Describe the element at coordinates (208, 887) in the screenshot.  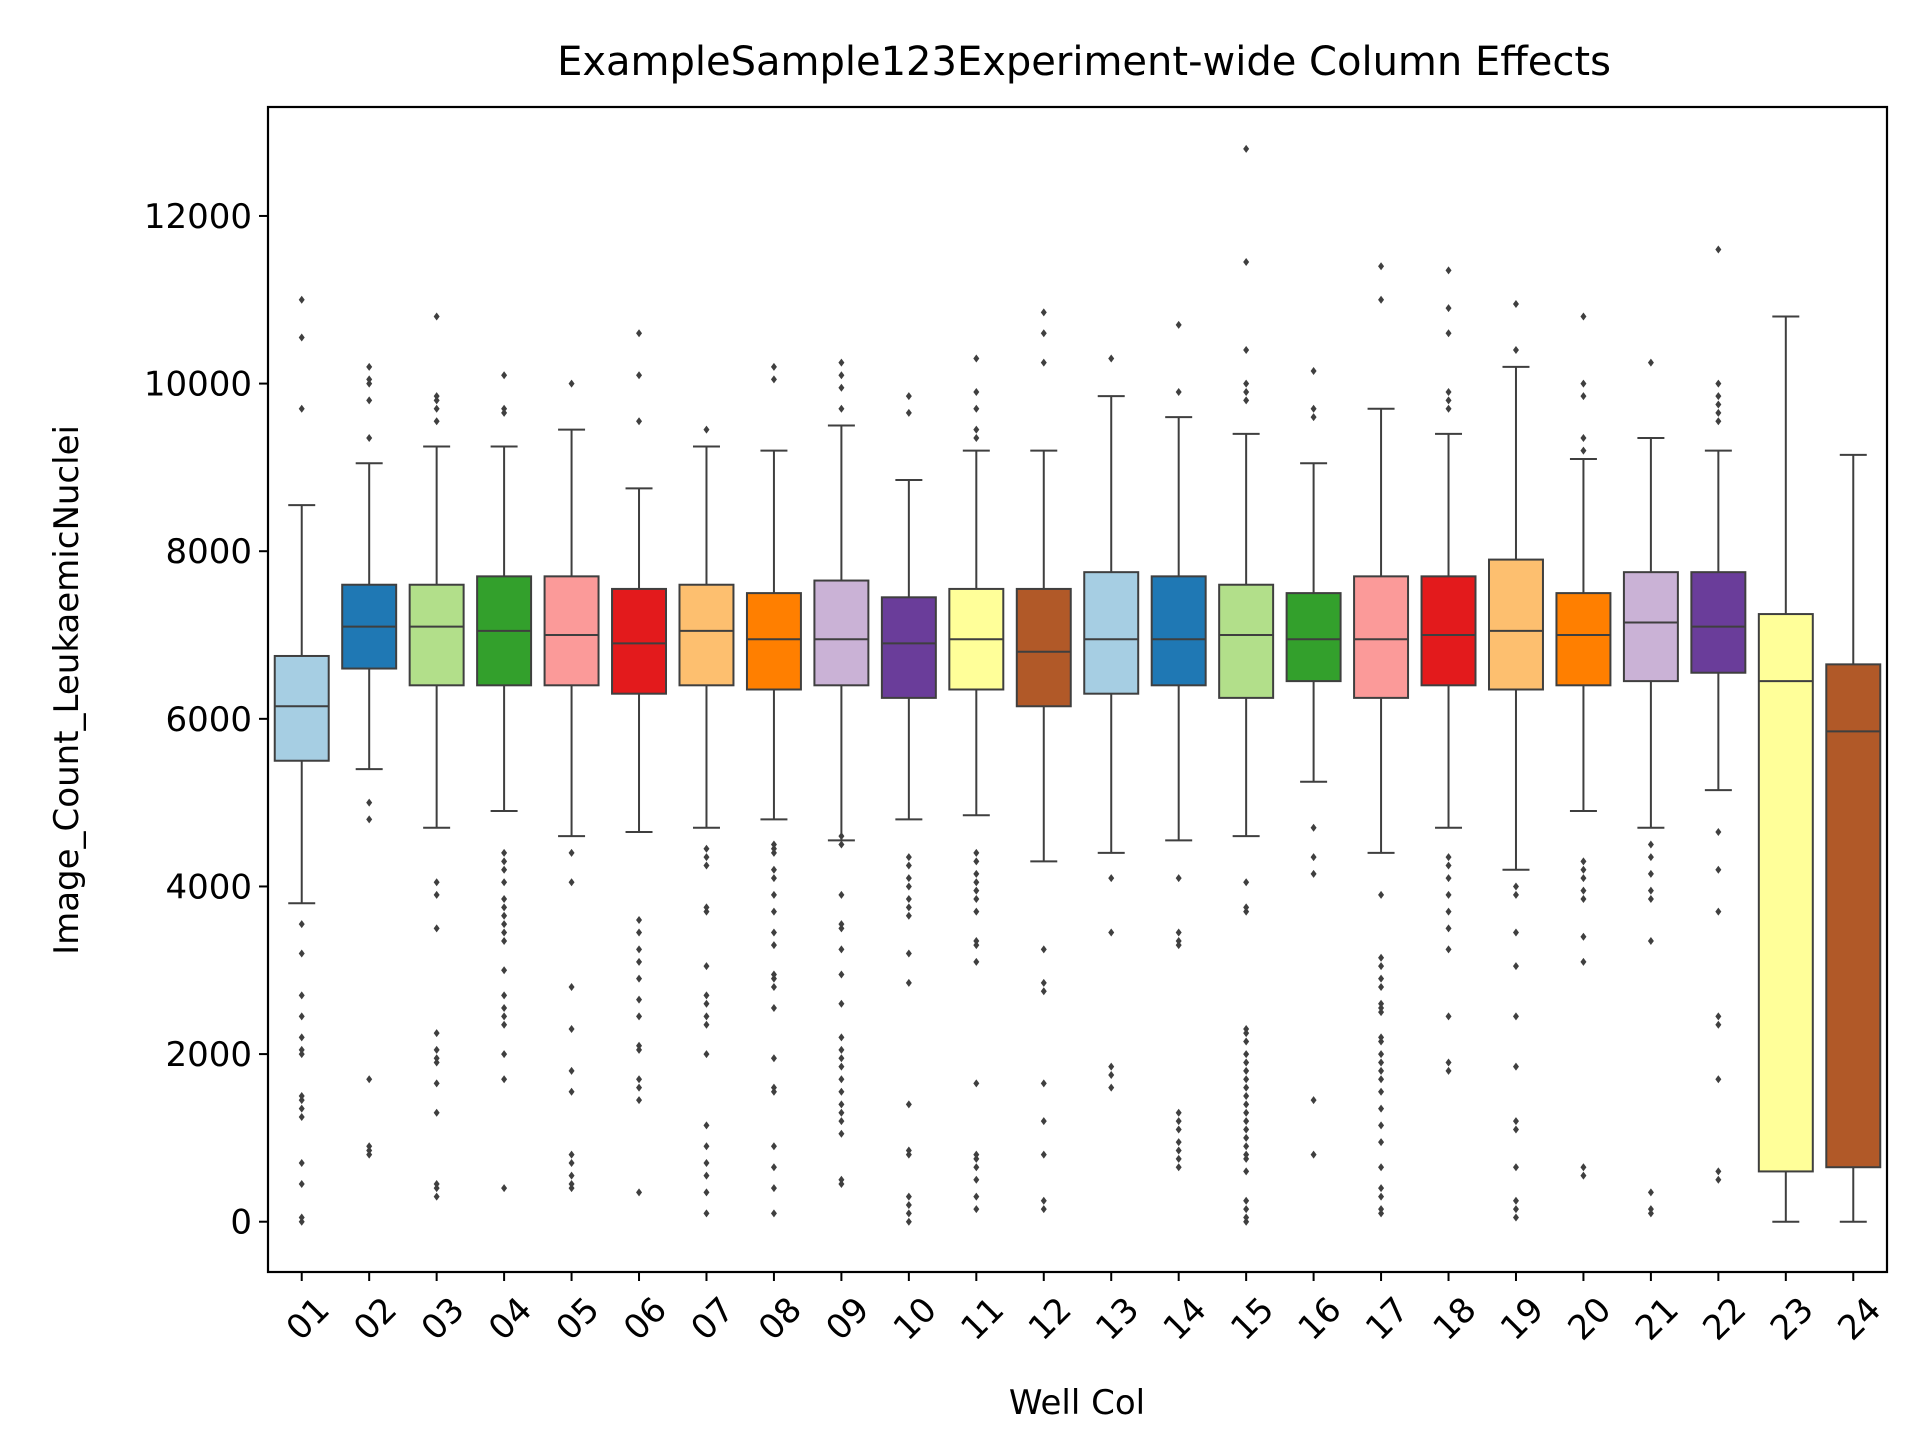
I see `y-tick-label: 4000` at that location.